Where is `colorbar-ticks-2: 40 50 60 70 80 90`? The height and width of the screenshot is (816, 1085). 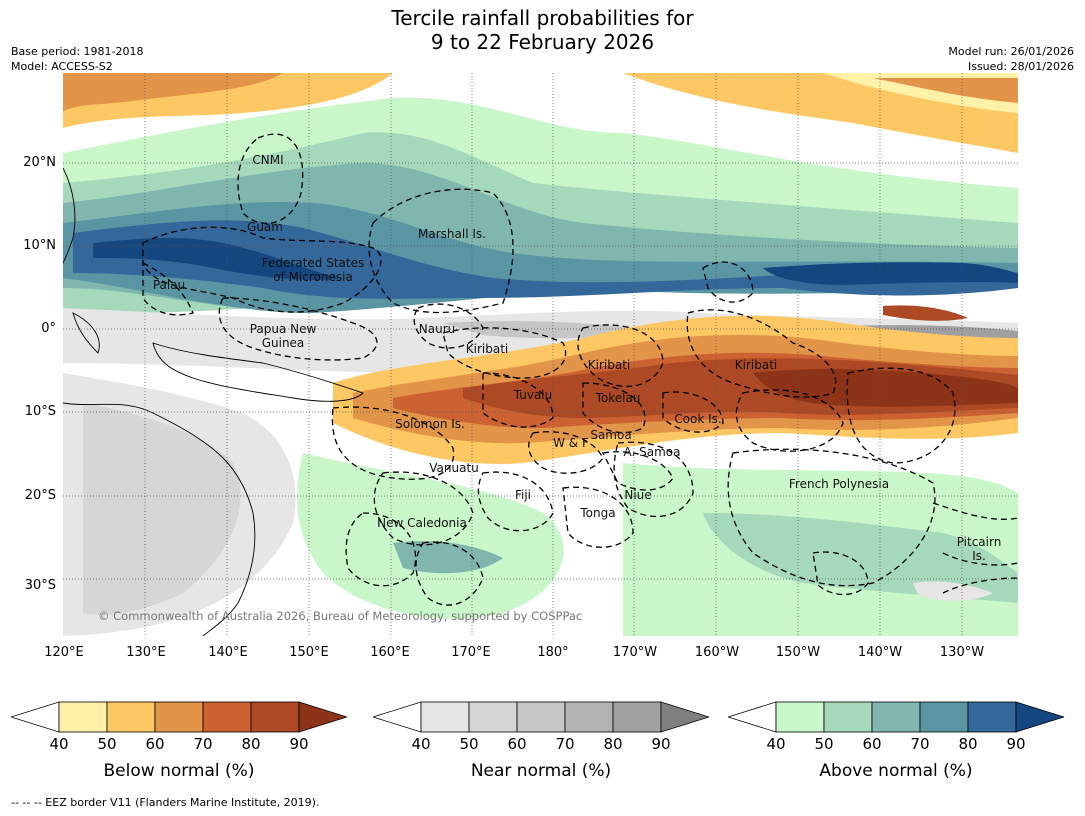 colorbar-ticks-2: 40 50 60 70 80 90 is located at coordinates (541, 744).